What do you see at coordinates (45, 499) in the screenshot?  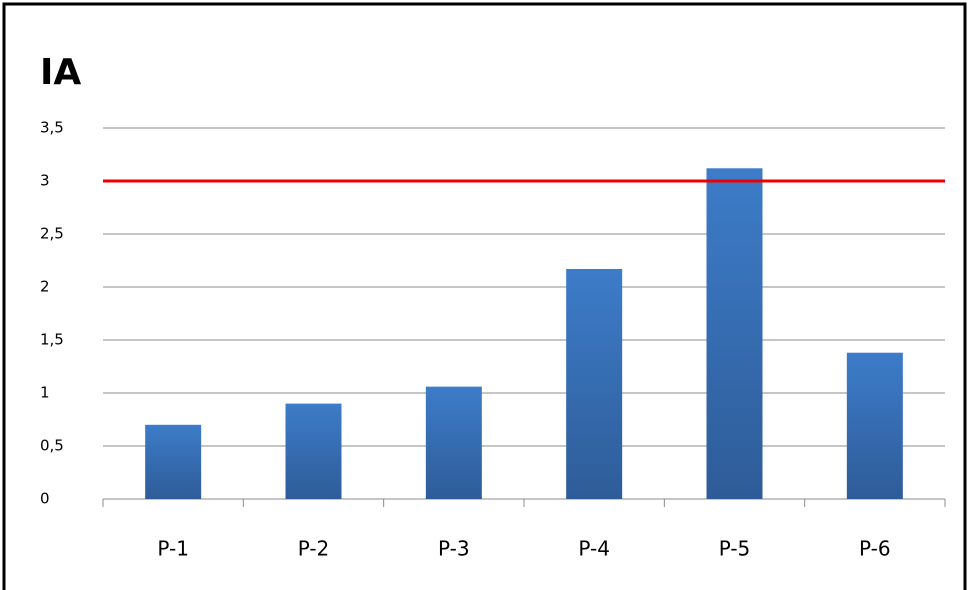 I see `y-tick-label: 0` at bounding box center [45, 499].